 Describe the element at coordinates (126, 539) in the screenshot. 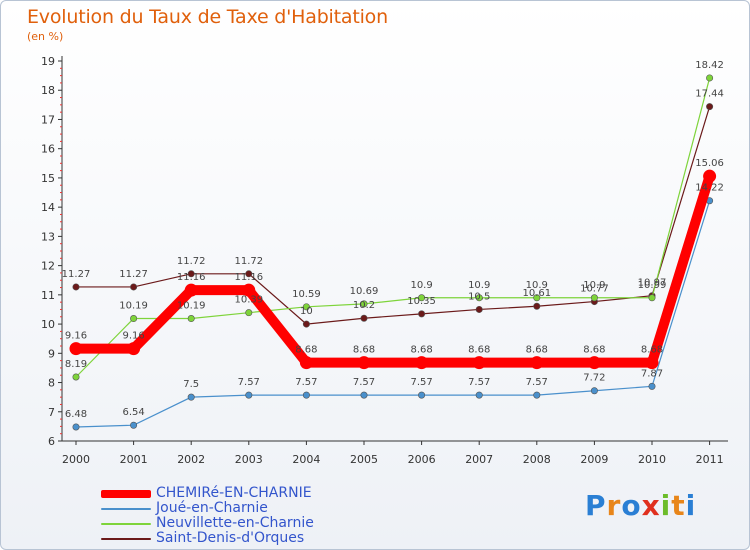

I see `legend-swatch-saint-denis` at that location.